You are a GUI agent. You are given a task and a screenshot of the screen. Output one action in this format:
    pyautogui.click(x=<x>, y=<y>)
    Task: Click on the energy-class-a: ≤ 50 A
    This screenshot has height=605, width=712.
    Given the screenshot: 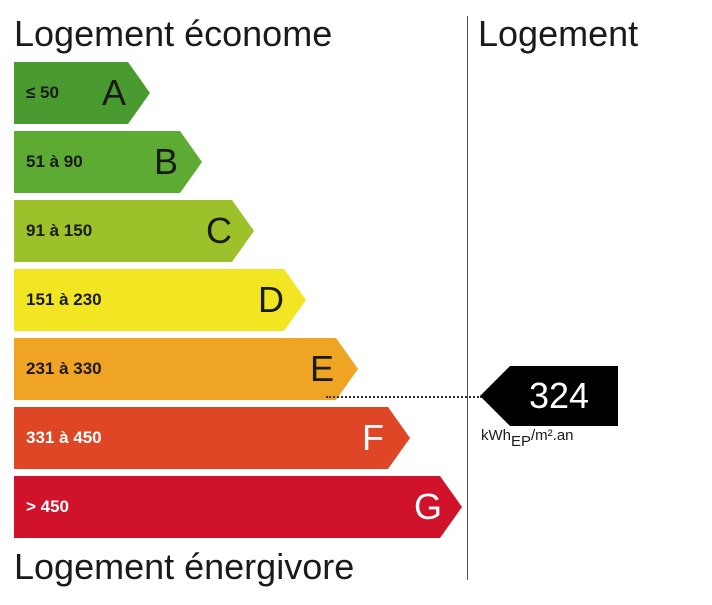 What is the action you would take?
    pyautogui.click(x=82, y=93)
    